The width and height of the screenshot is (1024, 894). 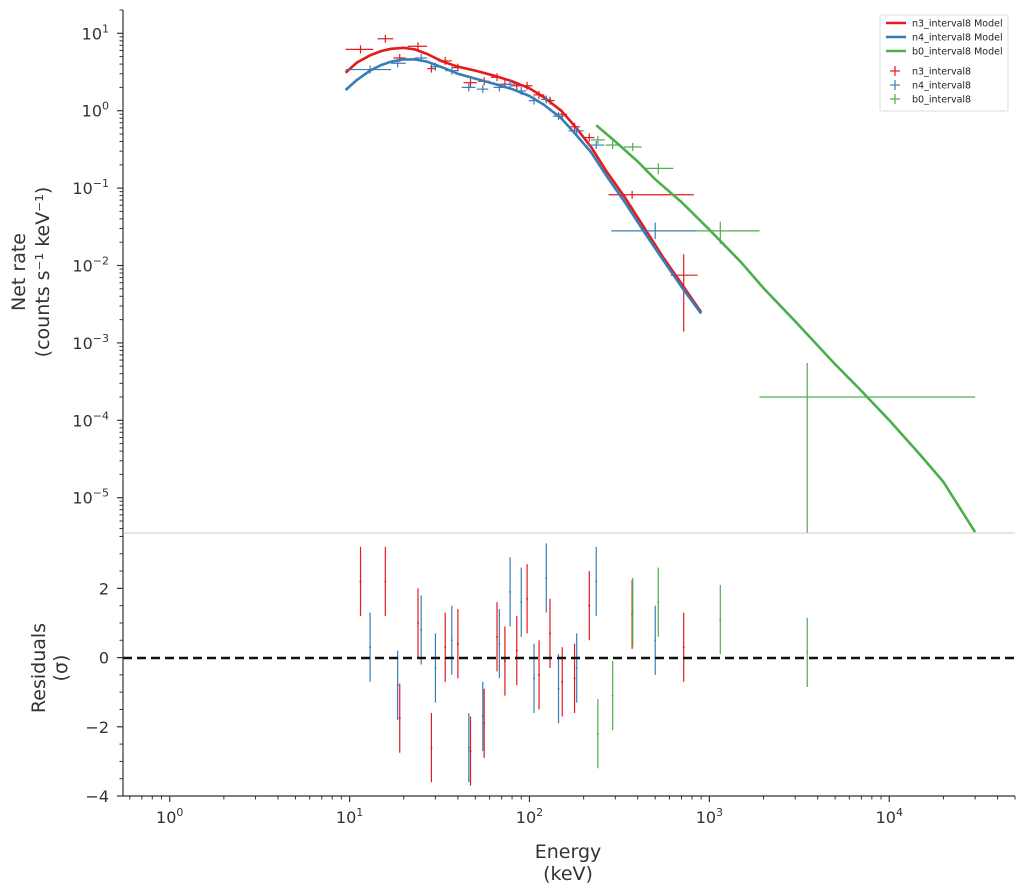 I want to click on n3-interval8-model-line, so click(x=523, y=179).